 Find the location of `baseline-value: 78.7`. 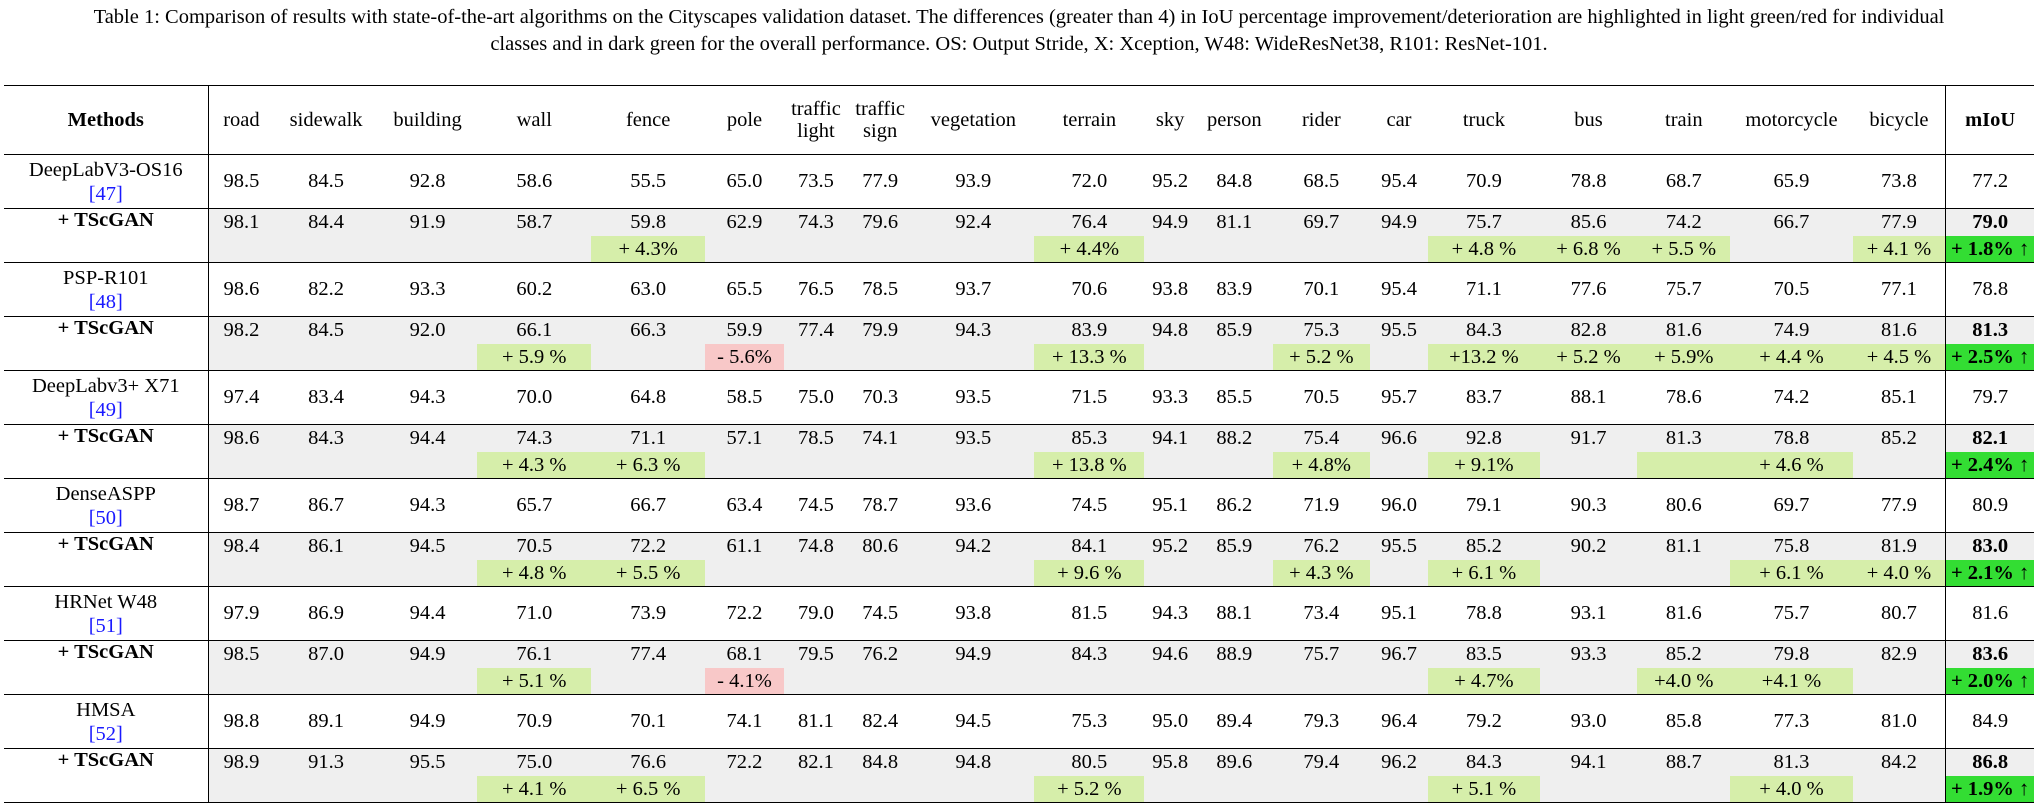

baseline-value: 78.7 is located at coordinates (880, 505).